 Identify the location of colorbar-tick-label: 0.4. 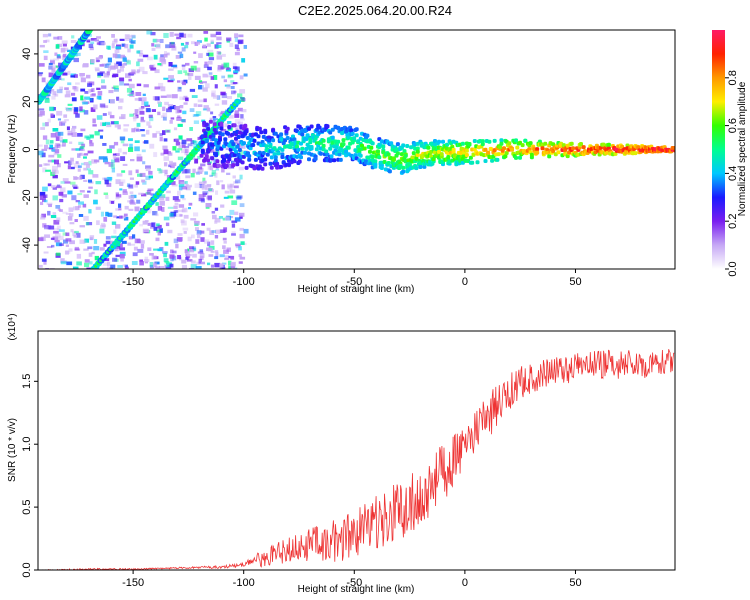
(733, 173).